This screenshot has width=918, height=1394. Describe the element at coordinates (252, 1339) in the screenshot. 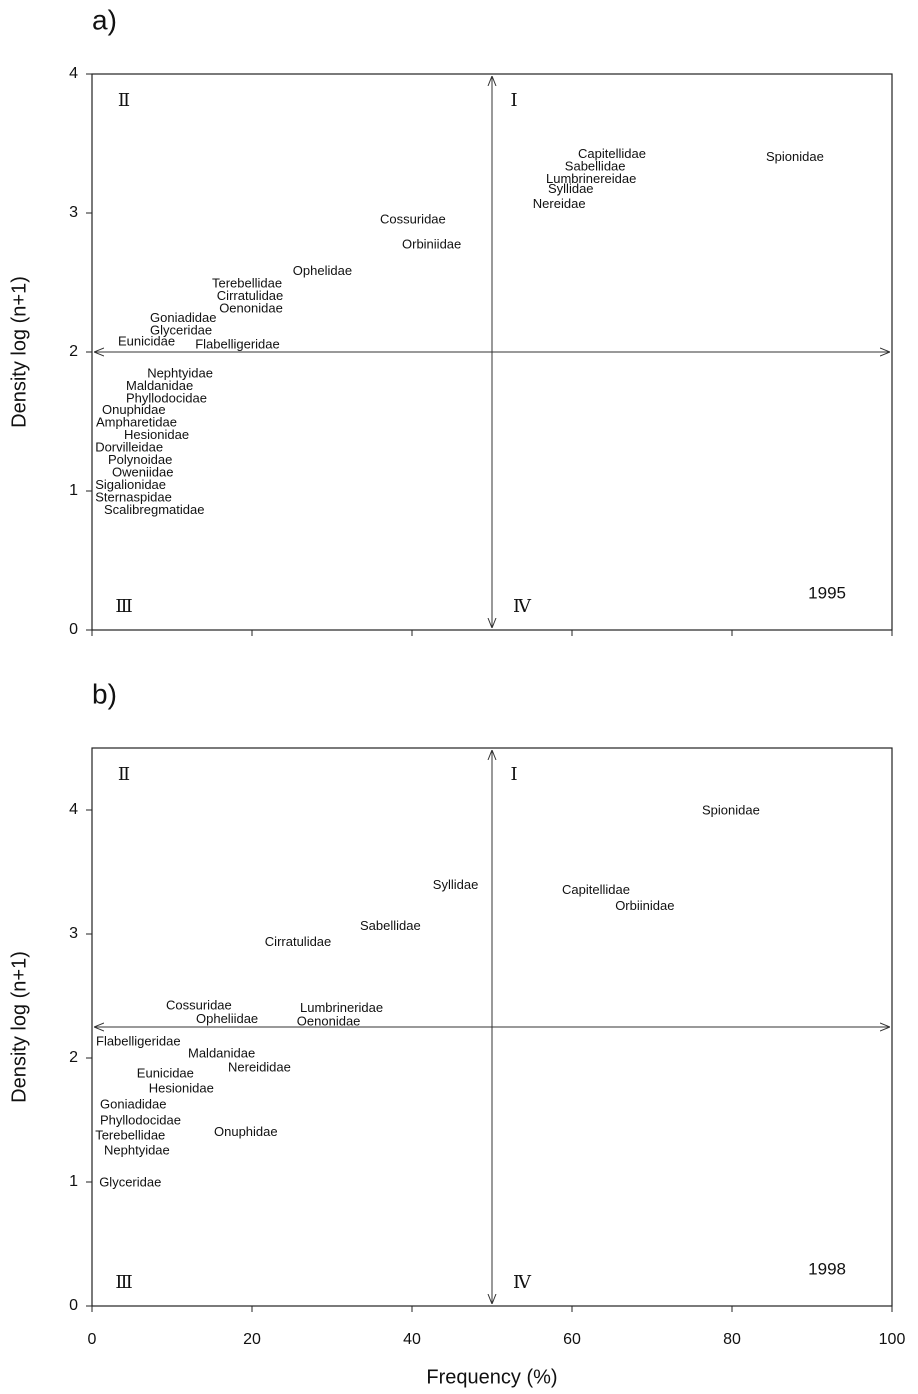

I see `x-tick-label: 20` at that location.